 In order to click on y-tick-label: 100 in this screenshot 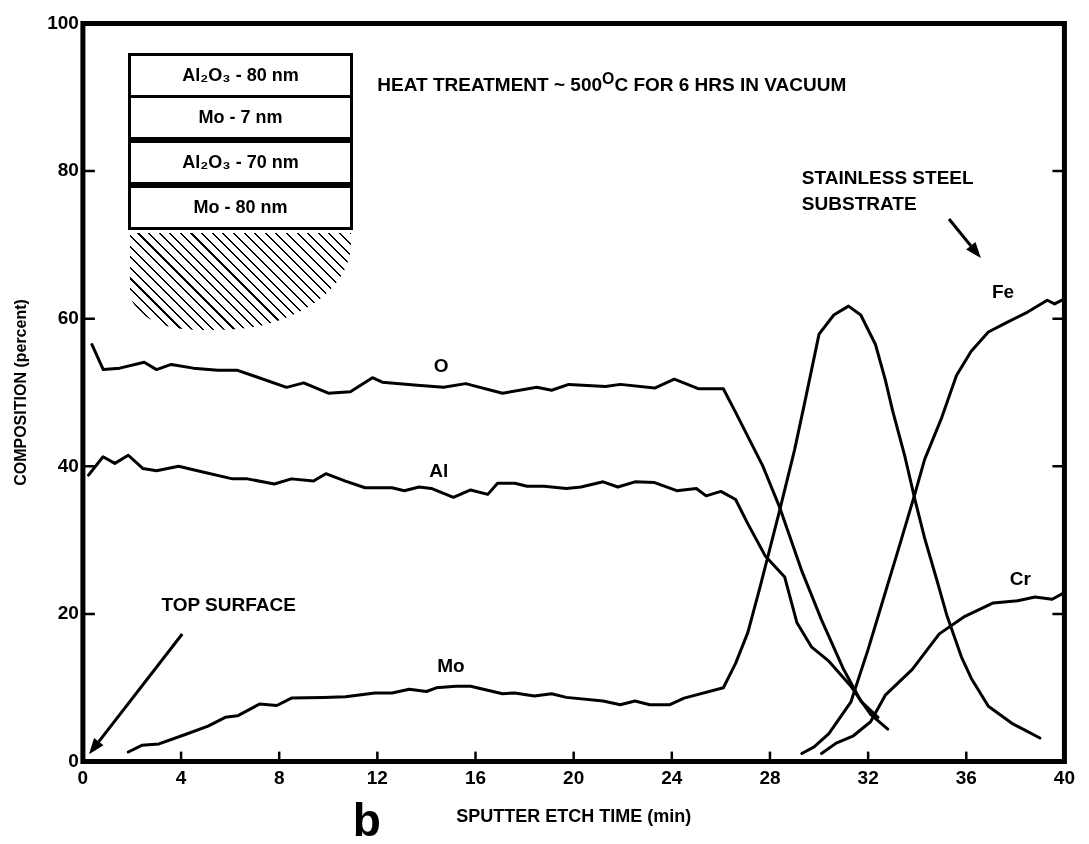, I will do `click(63, 22)`.